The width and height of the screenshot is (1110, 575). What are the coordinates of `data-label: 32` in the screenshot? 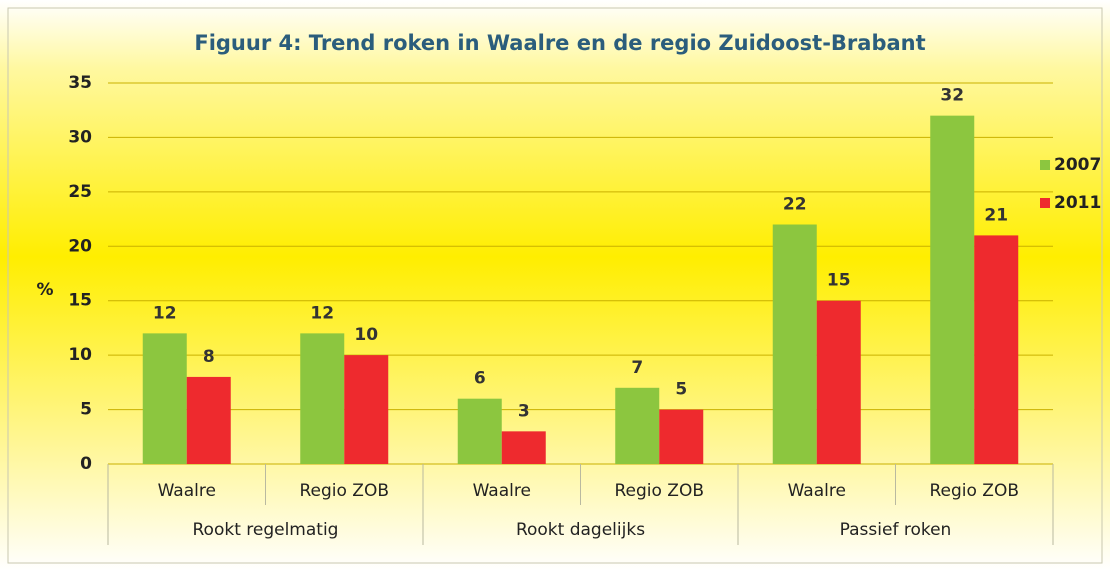 It's located at (952, 96).